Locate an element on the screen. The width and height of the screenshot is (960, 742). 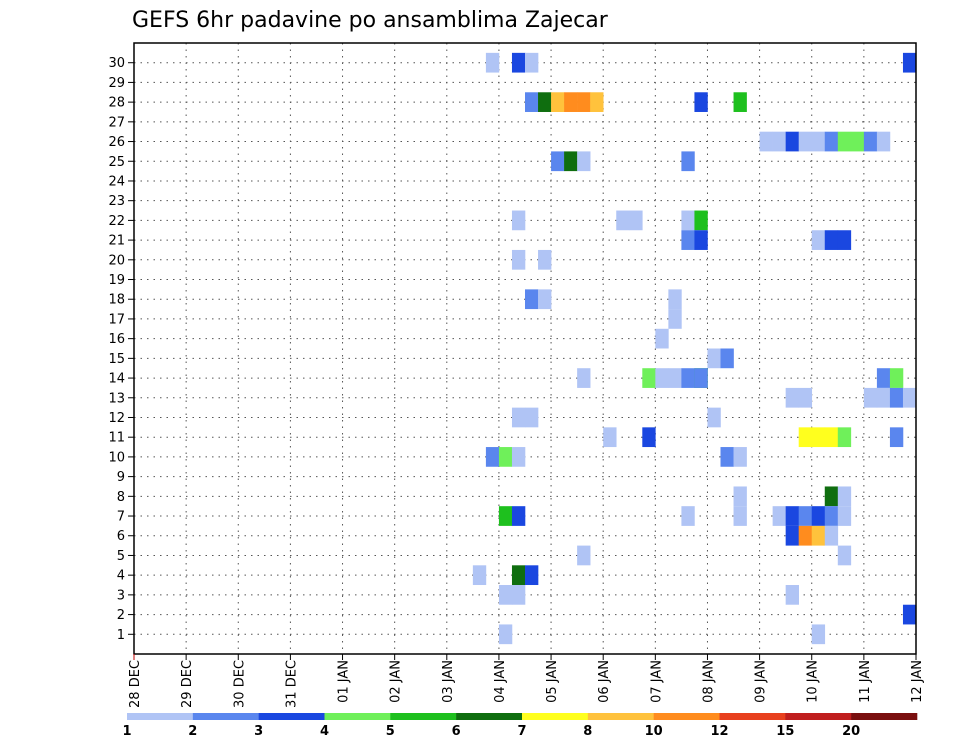
y-tick-label: 27 is located at coordinates (116, 122).